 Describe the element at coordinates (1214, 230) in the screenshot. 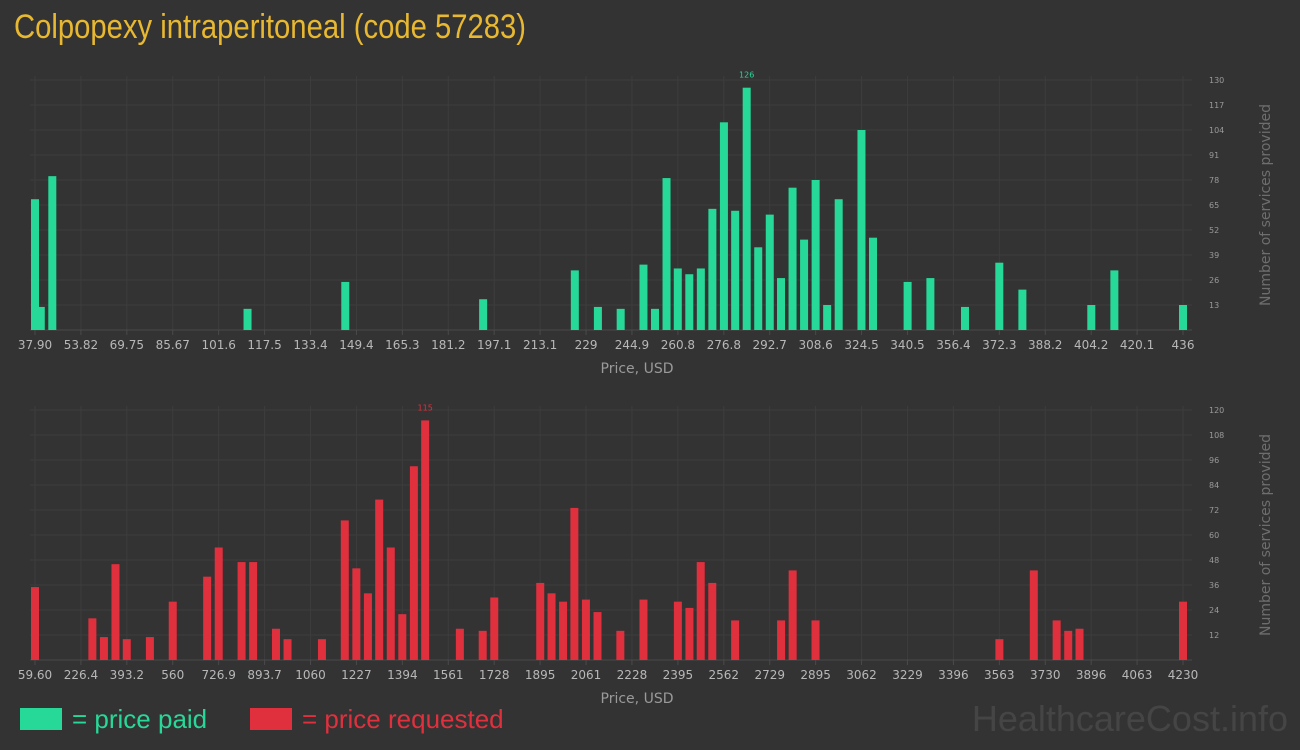

I see `y-tick-label-price-paid: 52` at that location.